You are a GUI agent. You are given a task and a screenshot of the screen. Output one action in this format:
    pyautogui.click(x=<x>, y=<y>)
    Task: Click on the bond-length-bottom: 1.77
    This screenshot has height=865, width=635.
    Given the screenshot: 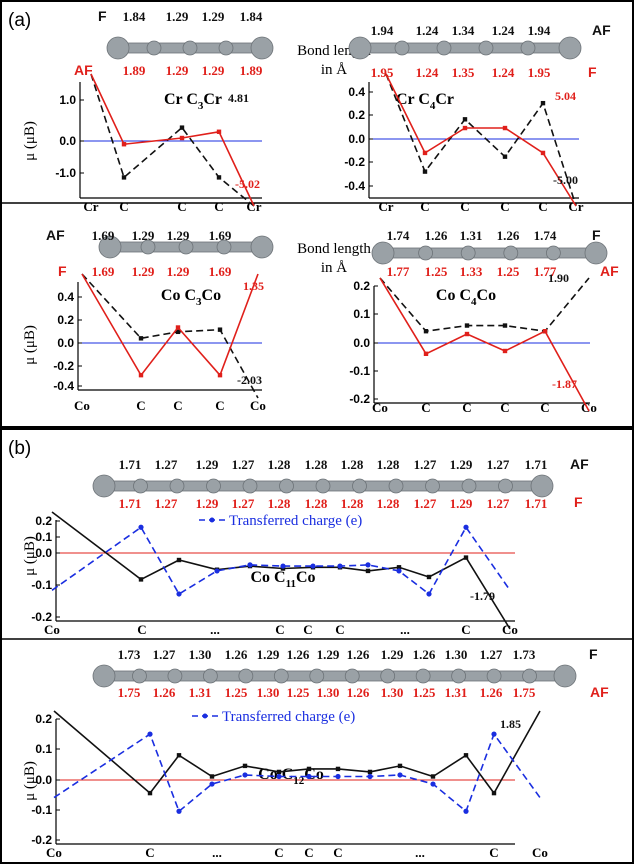 What is the action you would take?
    pyautogui.click(x=398, y=271)
    